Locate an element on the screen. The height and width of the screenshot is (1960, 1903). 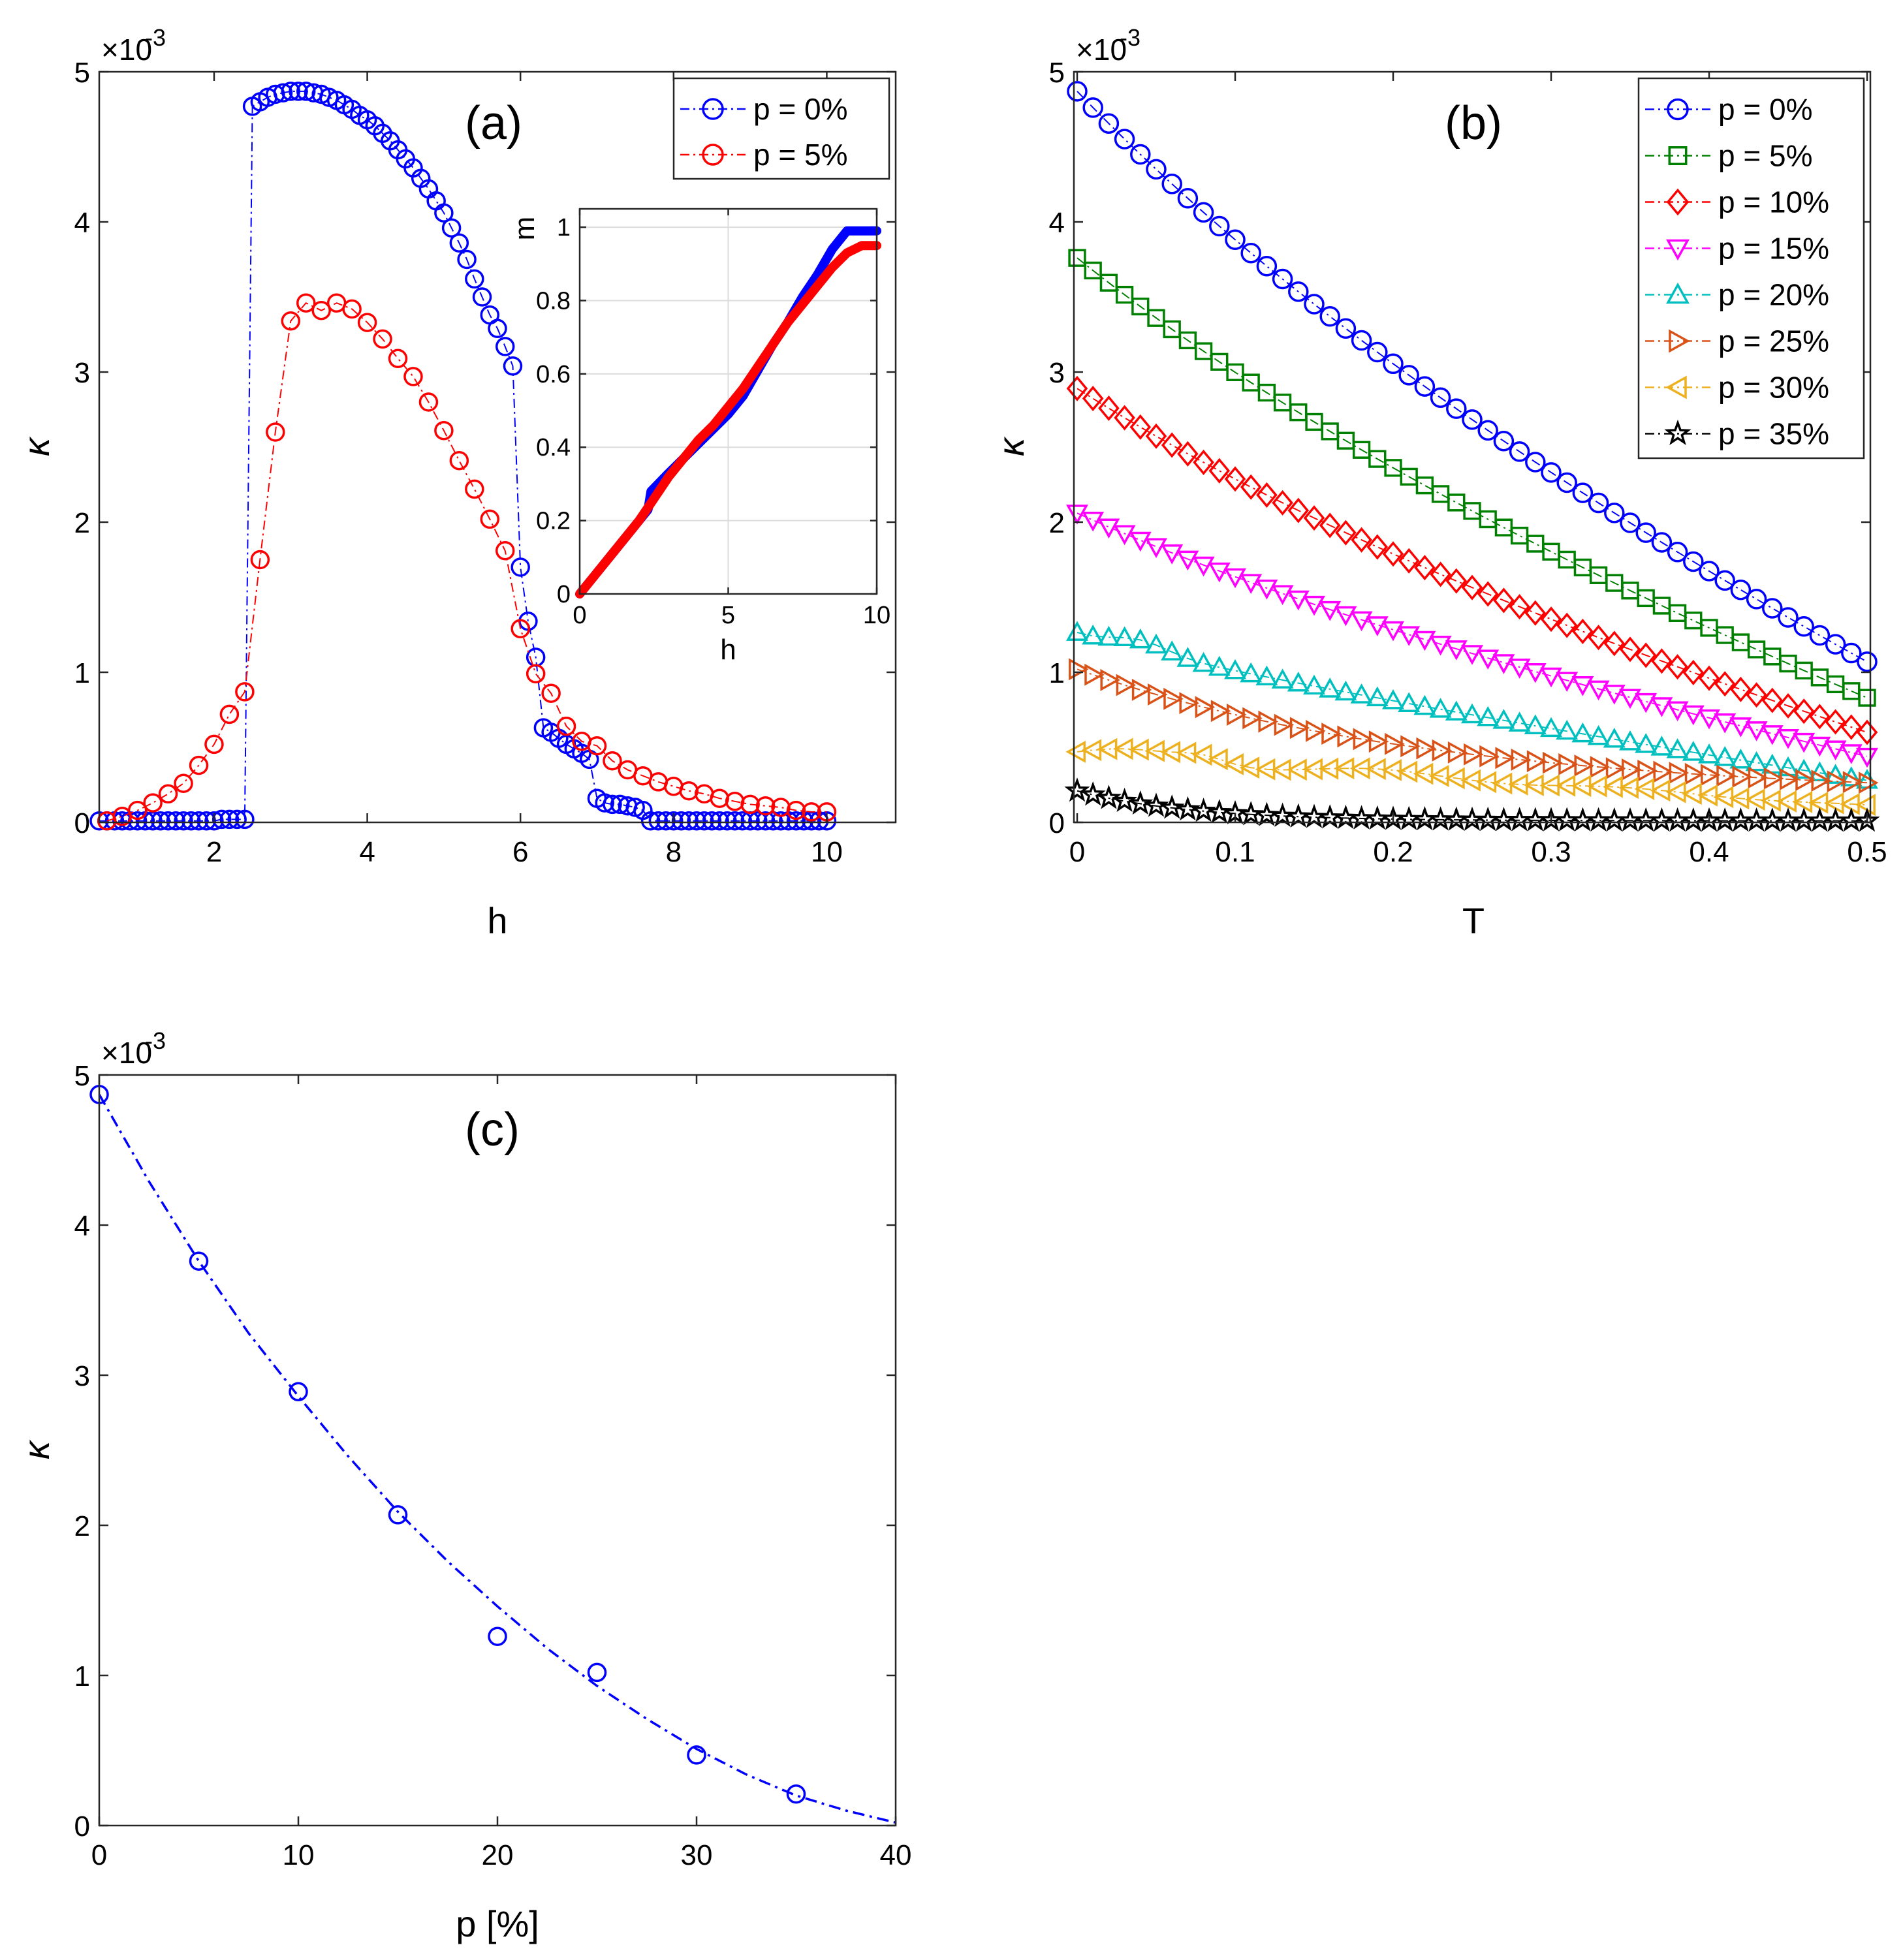
legend-label: p = 0% is located at coordinates (800, 109).